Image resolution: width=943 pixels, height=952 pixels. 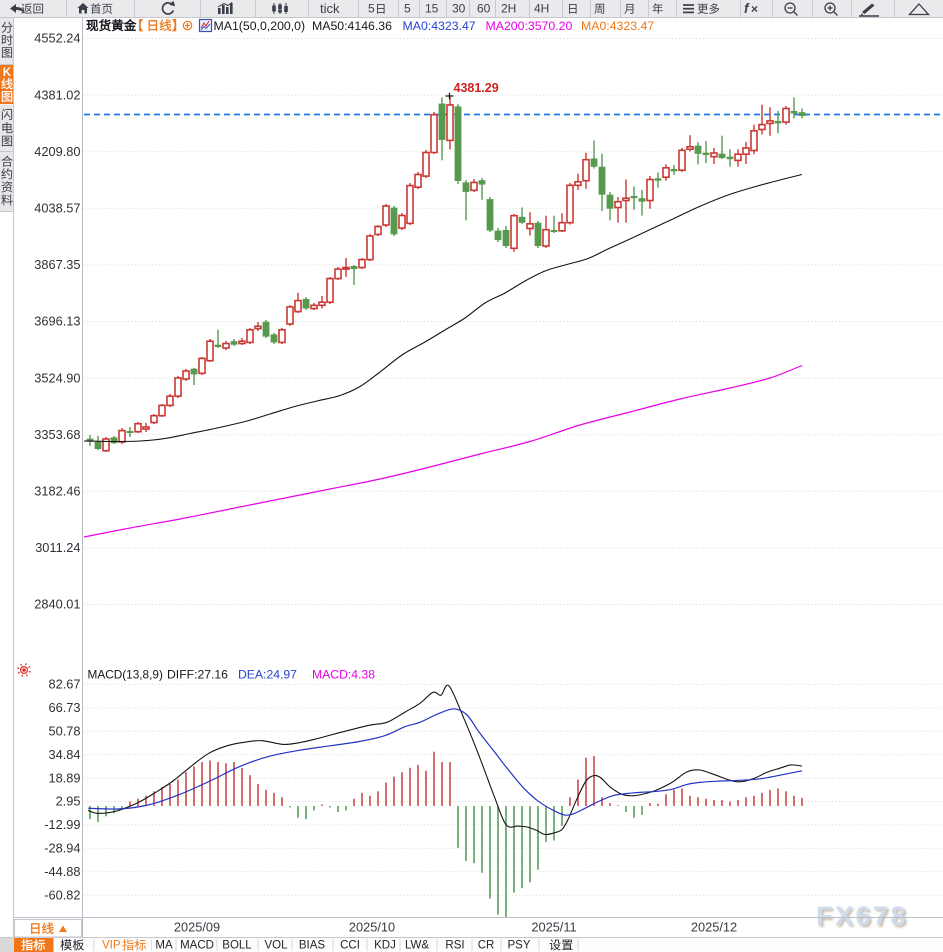 I want to click on svg-text: BIAS, so click(x=312, y=946).